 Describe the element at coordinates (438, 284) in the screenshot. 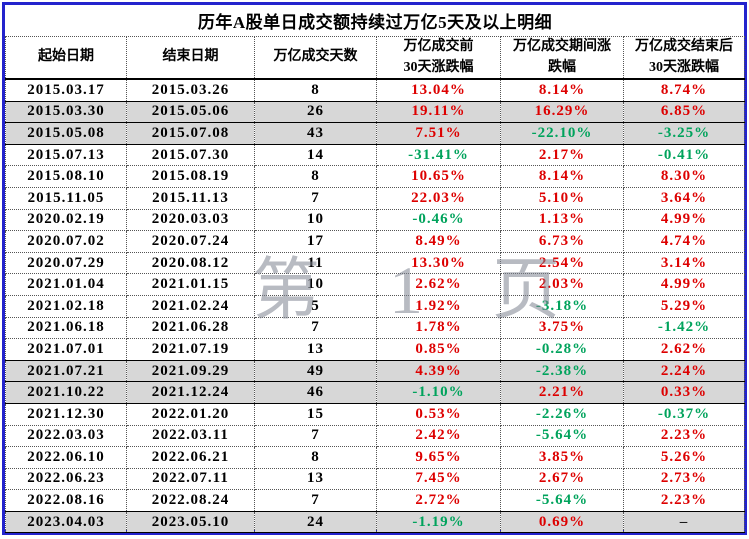

I see `cell-chg_before: 2.62%` at that location.